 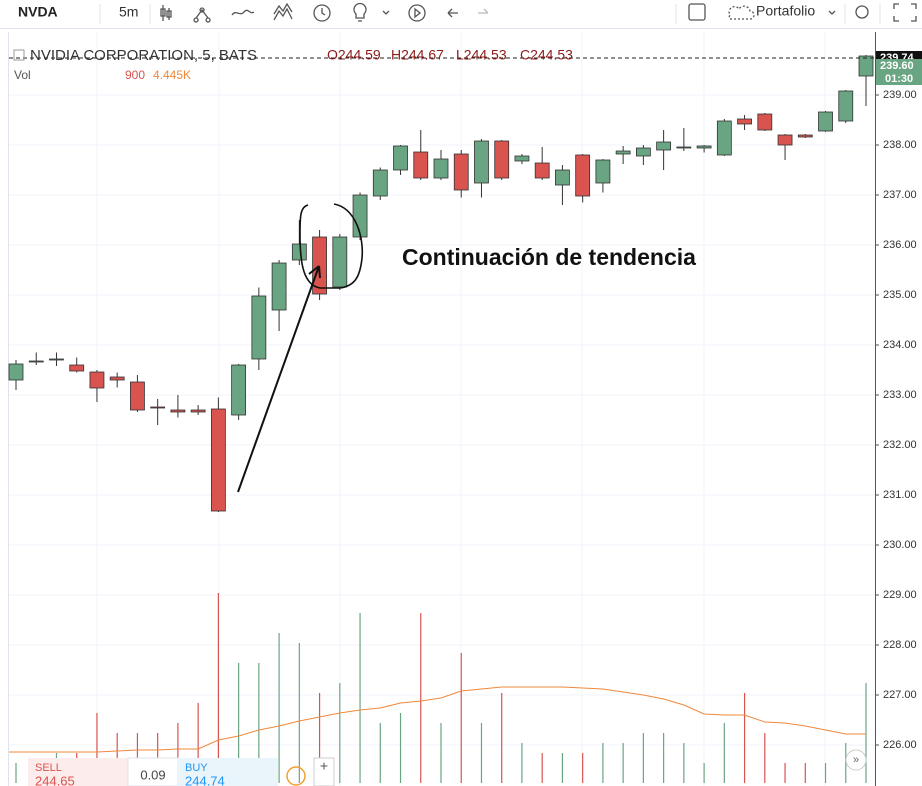 What do you see at coordinates (279, 379) in the screenshot?
I see `arrow` at bounding box center [279, 379].